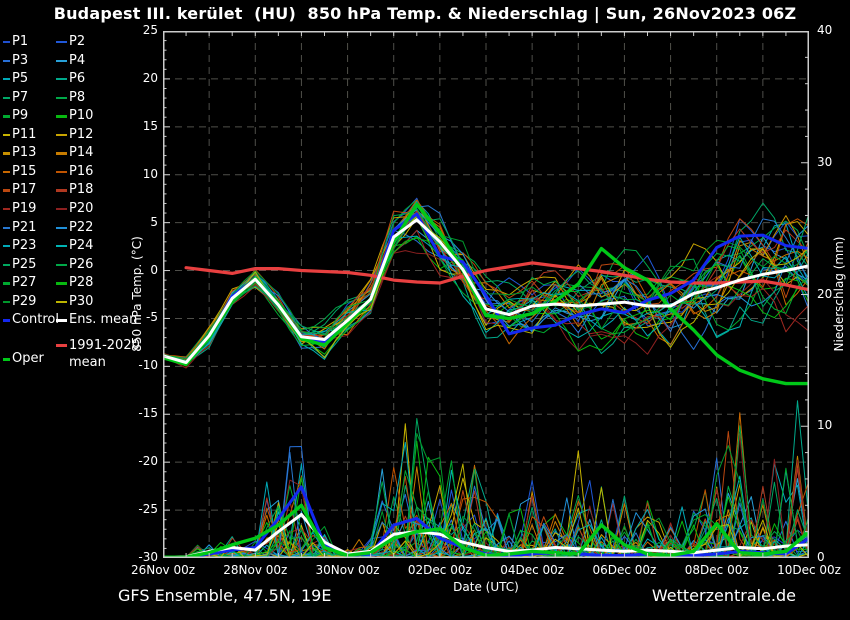 Image resolution: width=850 pixels, height=620 pixels. Describe the element at coordinates (148, 557) in the screenshot. I see `left-tick-label: -30` at that location.